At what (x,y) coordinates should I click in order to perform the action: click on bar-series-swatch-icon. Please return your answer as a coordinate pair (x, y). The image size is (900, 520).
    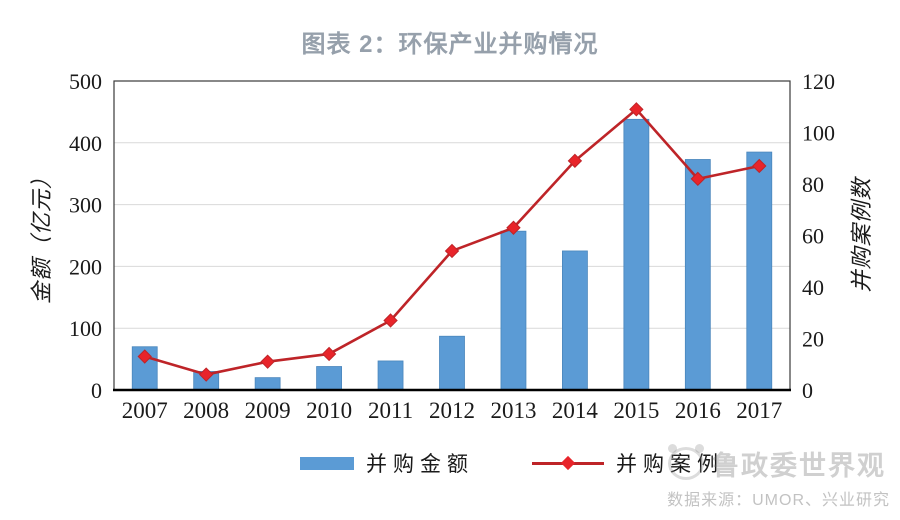
    Looking at the image, I should click on (327, 463).